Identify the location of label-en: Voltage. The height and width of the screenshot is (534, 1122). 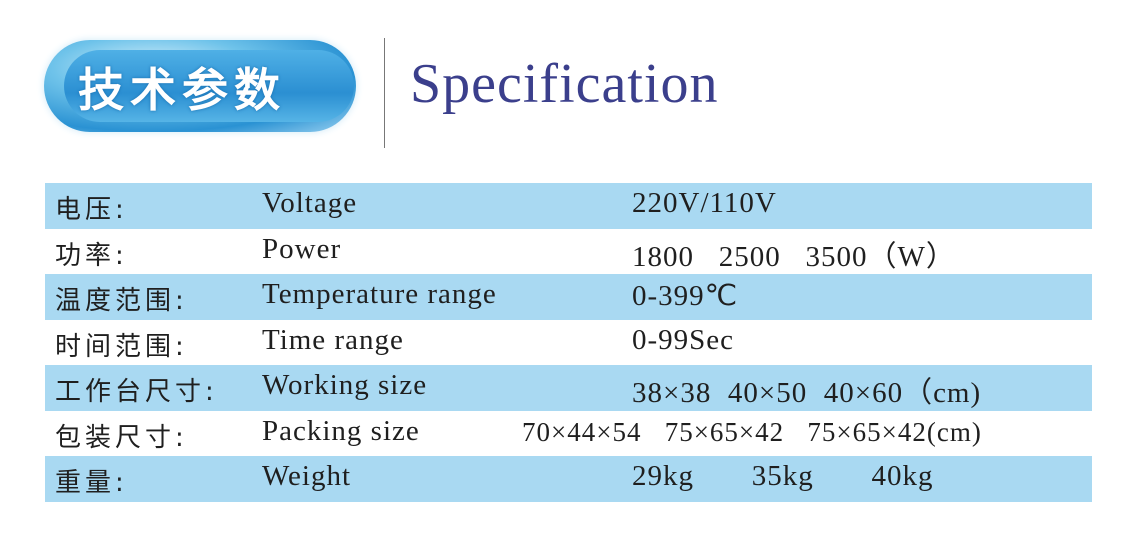
(310, 203).